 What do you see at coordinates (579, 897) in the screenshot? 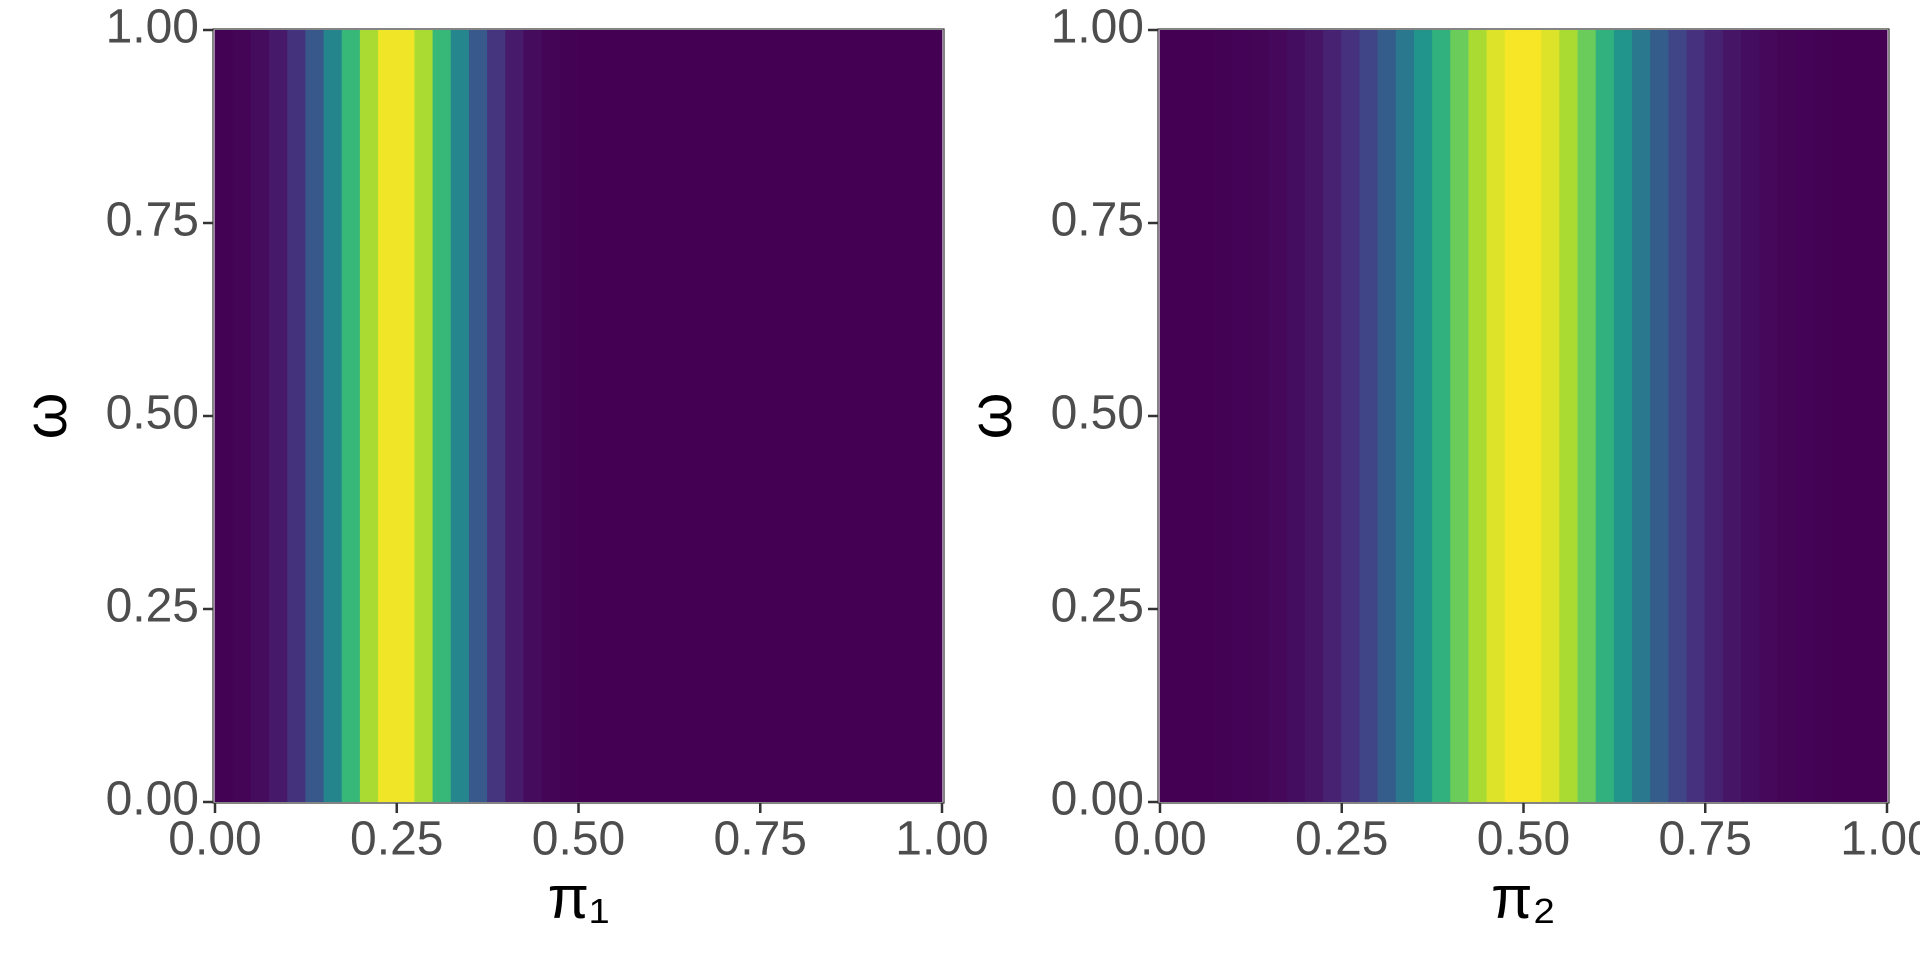
I see `x-axis-label: π₁` at bounding box center [579, 897].